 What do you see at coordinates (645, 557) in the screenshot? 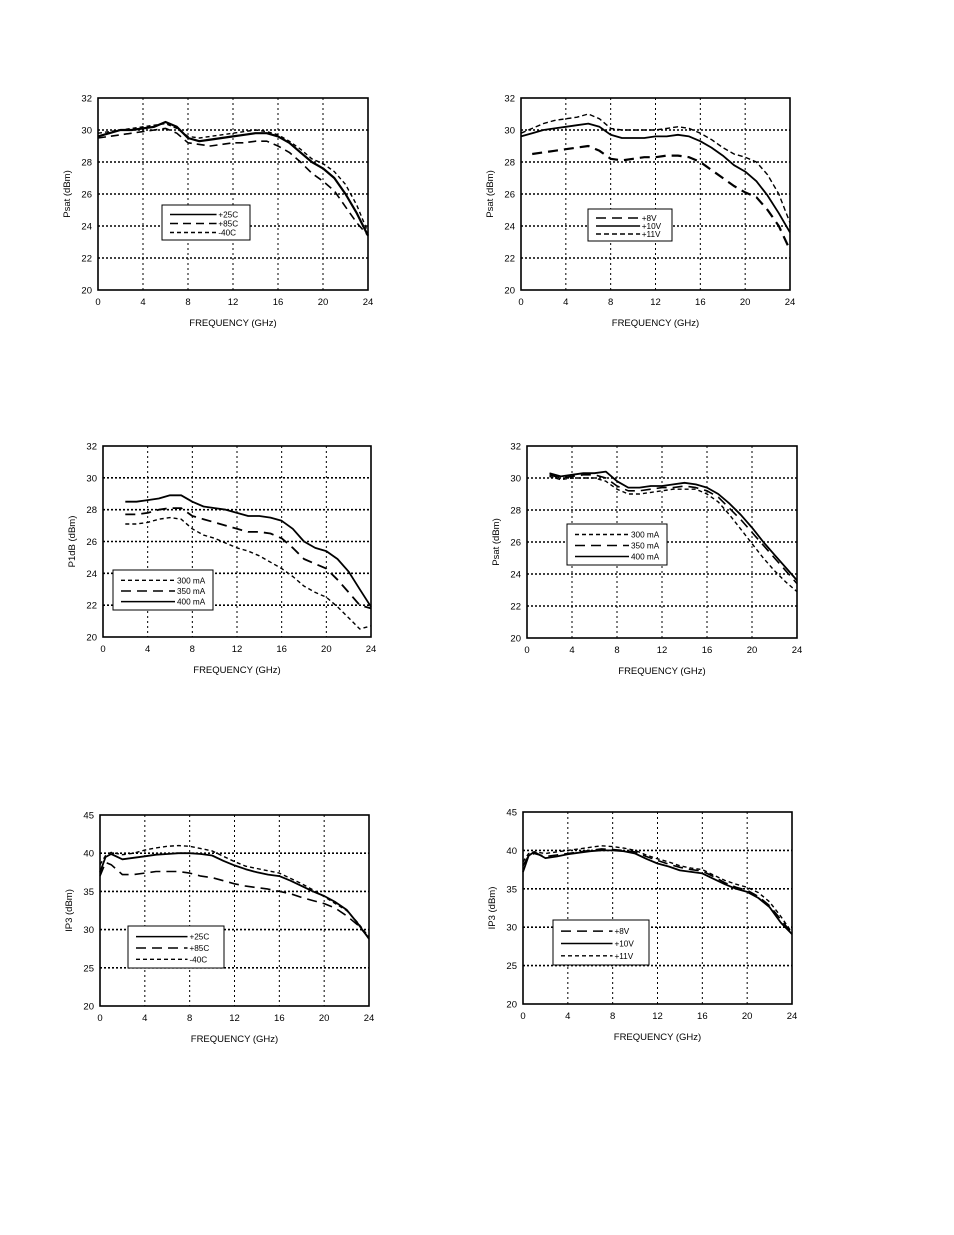
I see `legend-label: 400 mA` at bounding box center [645, 557].